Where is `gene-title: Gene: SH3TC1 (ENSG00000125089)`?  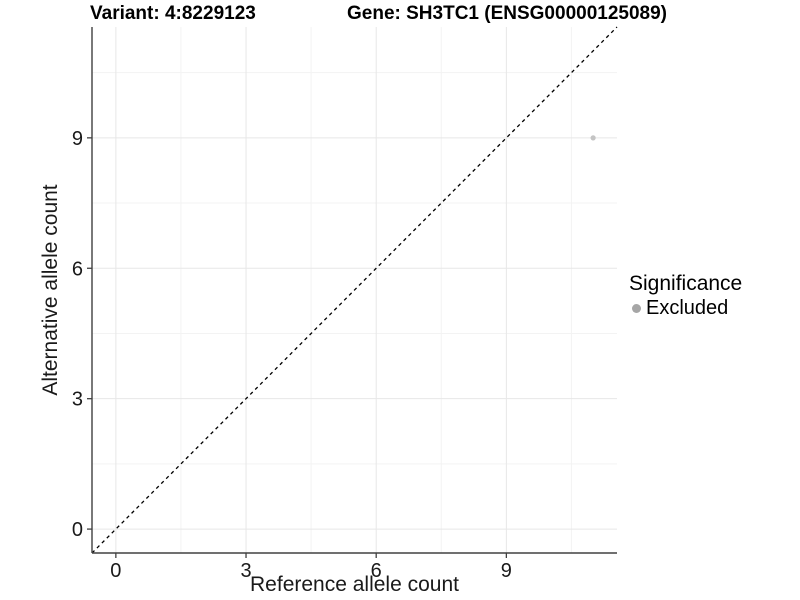
gene-title: Gene: SH3TC1 (ENSG00000125089) is located at coordinates (507, 13).